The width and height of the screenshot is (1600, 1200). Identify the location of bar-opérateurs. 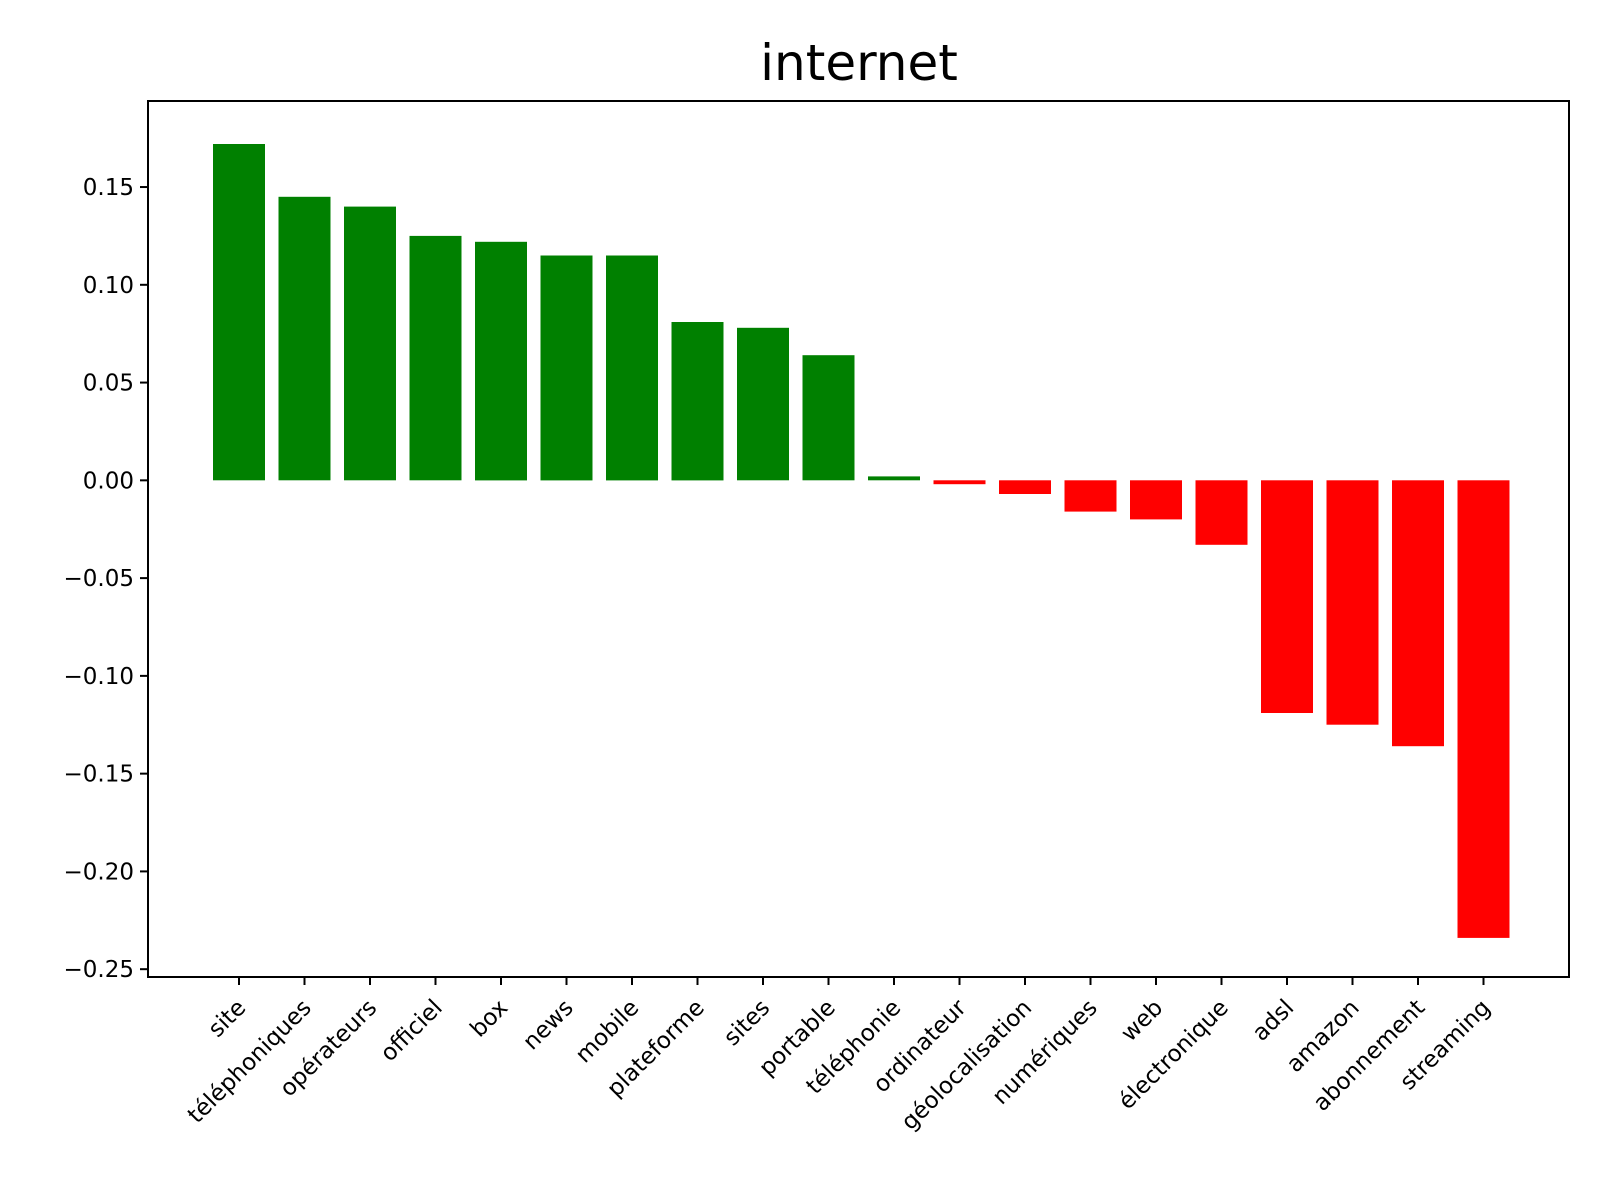
(370, 343).